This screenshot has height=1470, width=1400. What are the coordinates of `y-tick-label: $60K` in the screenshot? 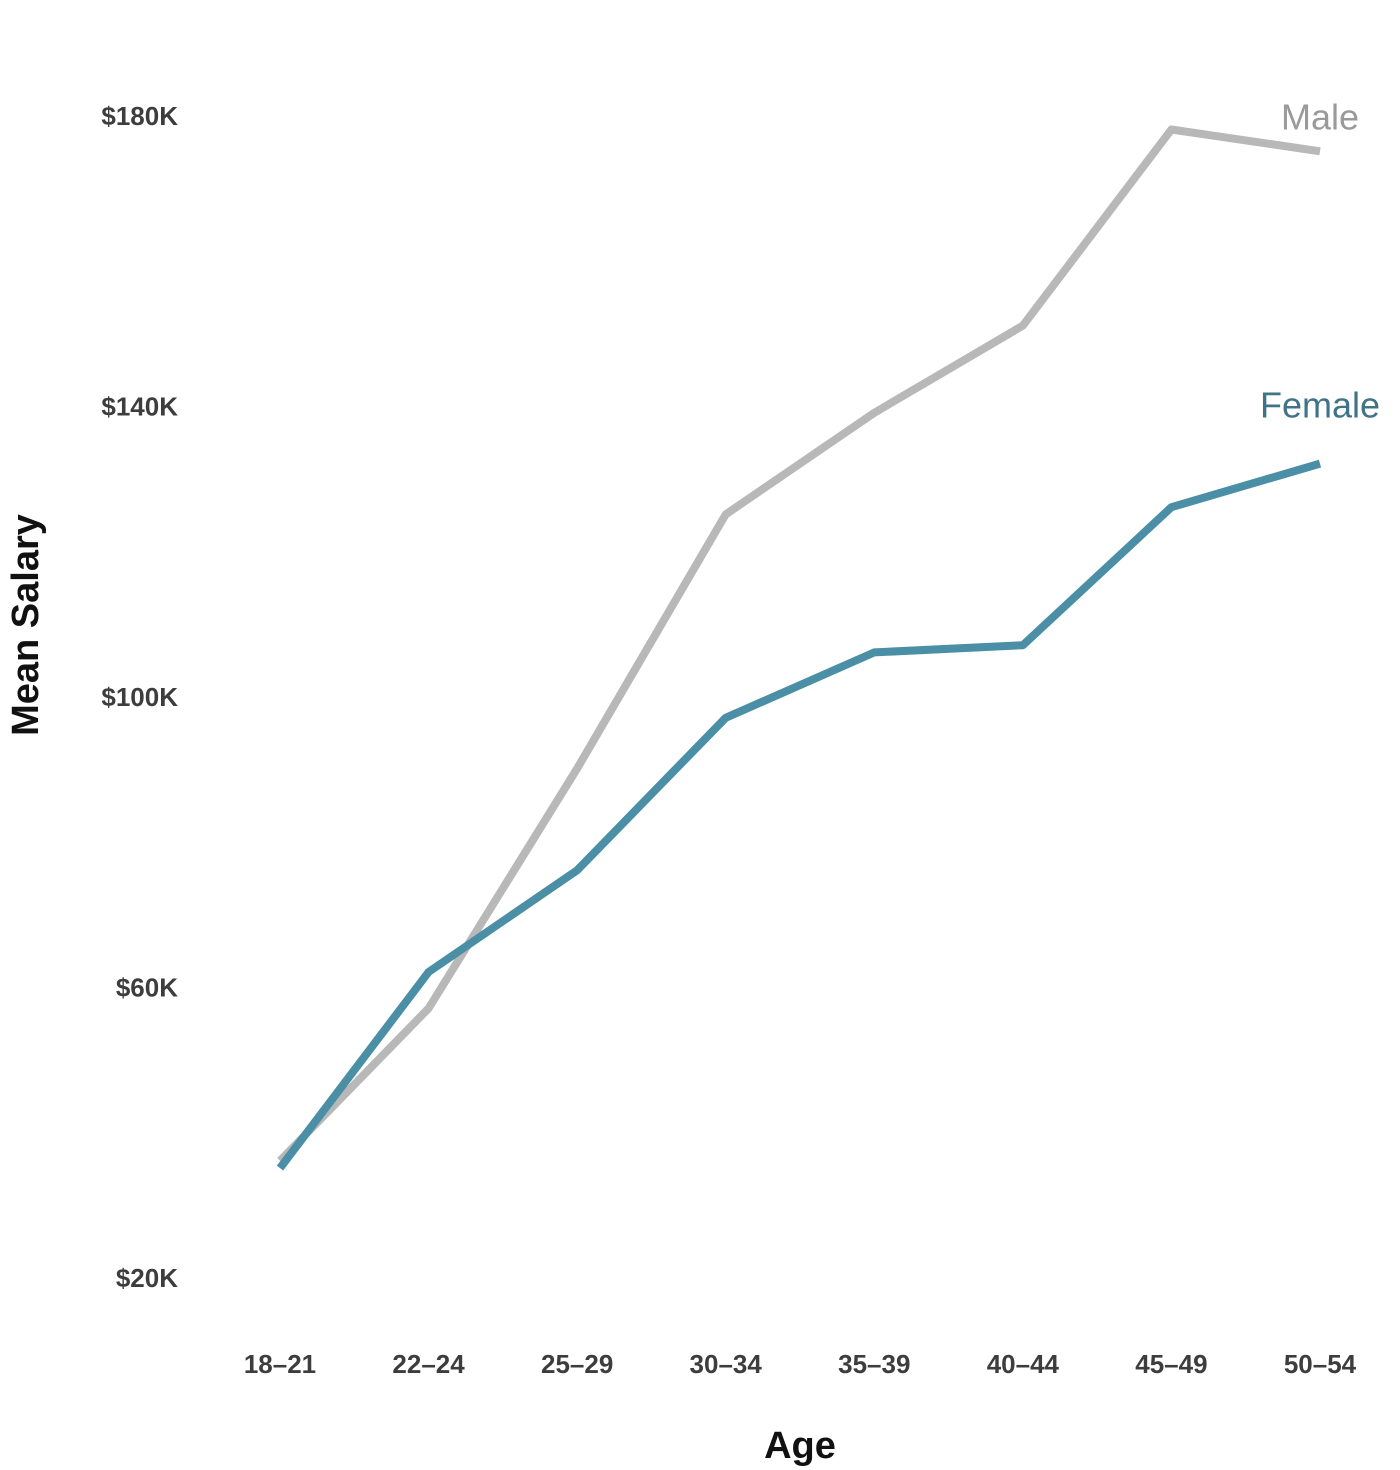 It's located at (147, 988).